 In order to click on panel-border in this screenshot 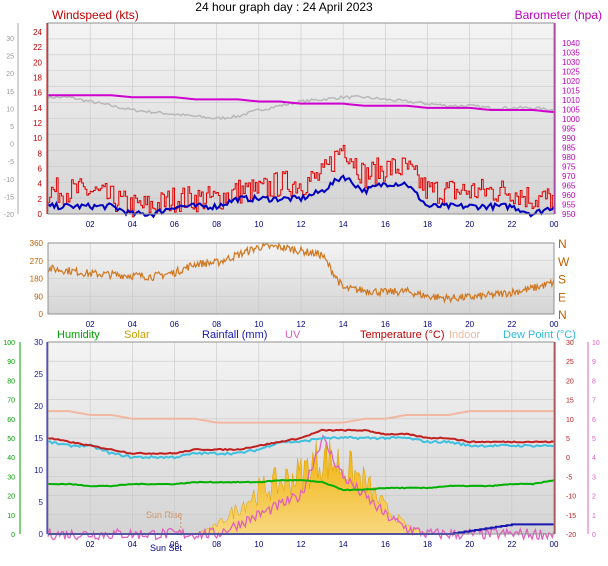, I will do `click(301, 278)`.